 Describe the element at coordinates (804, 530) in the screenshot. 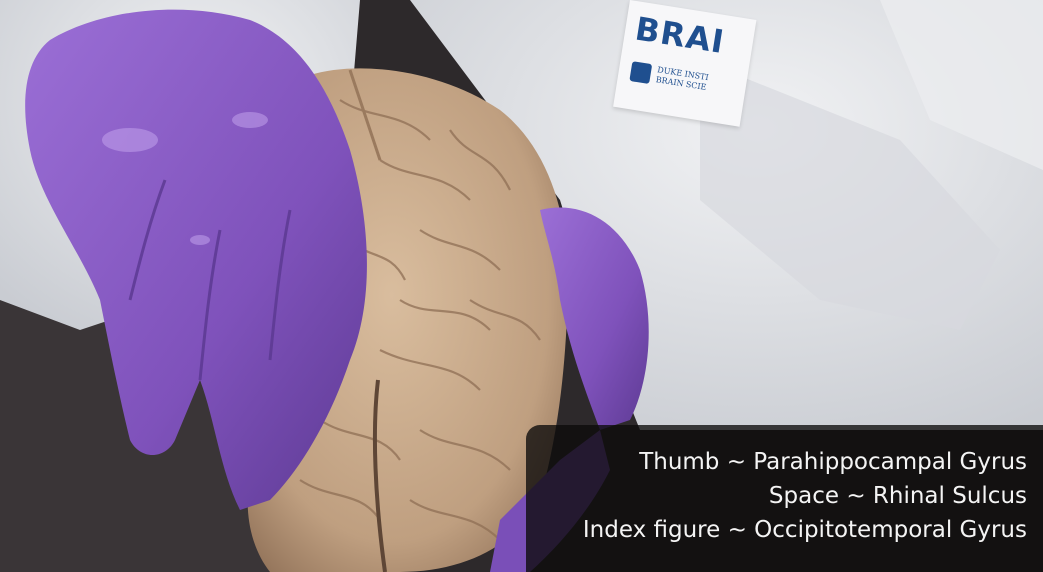

I see `caption-line-index: Index figure ~ Occipitotemporal Gyrus` at that location.